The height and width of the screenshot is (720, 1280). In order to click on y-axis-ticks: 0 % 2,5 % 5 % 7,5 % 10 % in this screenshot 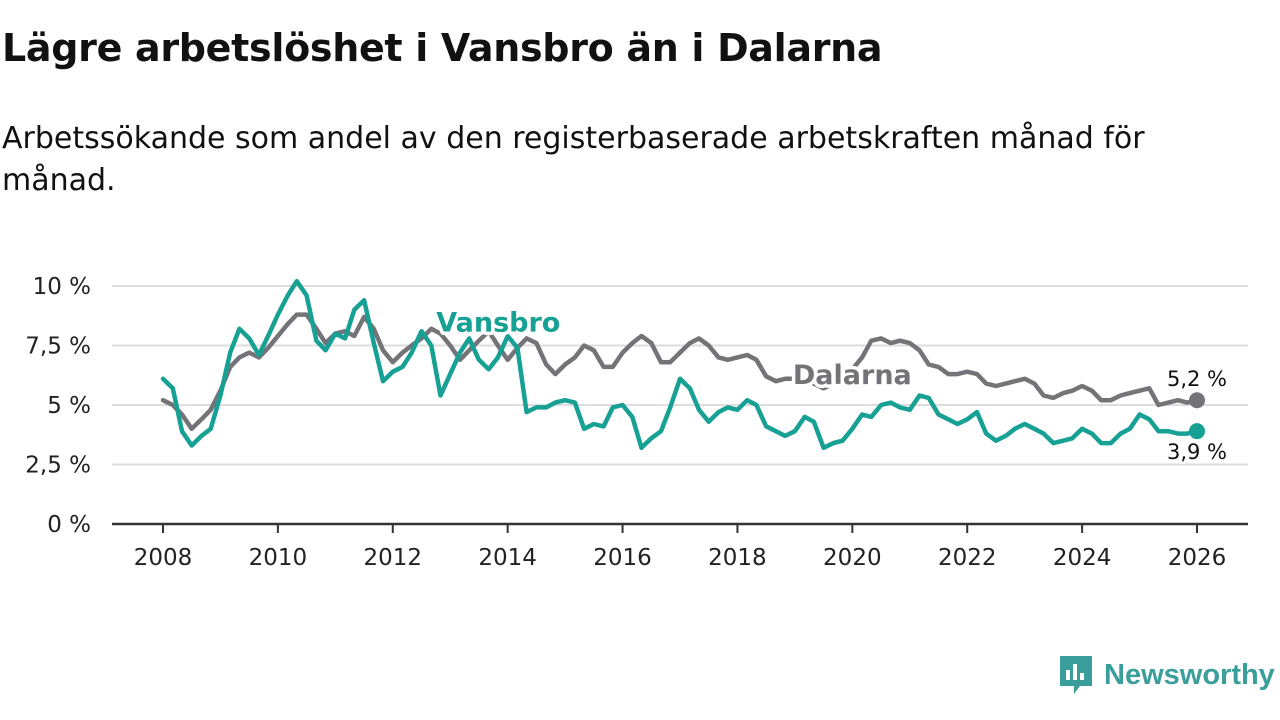, I will do `click(58, 406)`.